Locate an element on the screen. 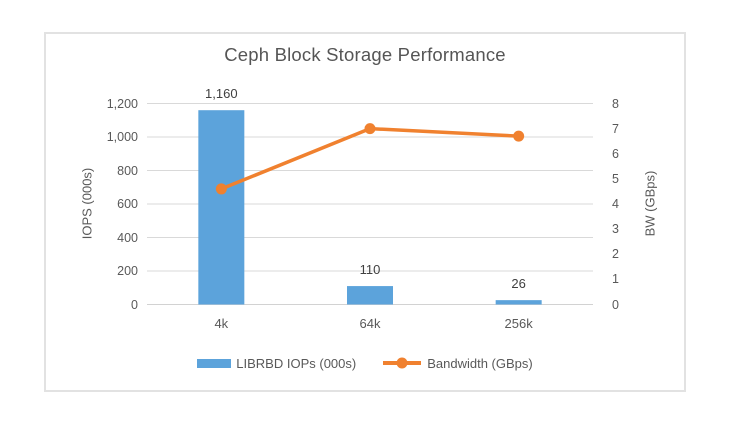  right-axis-tick: 0 is located at coordinates (615, 304).